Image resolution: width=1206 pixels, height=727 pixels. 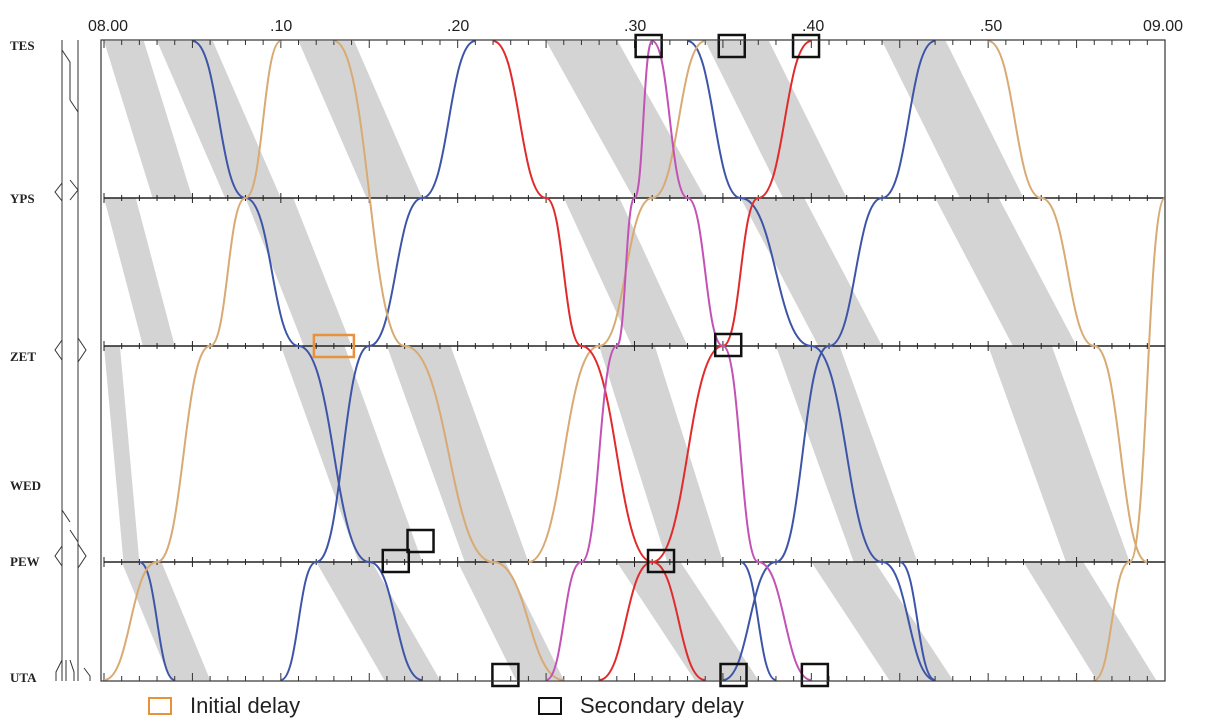 I want to click on time-label-0900: 09.00, so click(x=1163, y=26).